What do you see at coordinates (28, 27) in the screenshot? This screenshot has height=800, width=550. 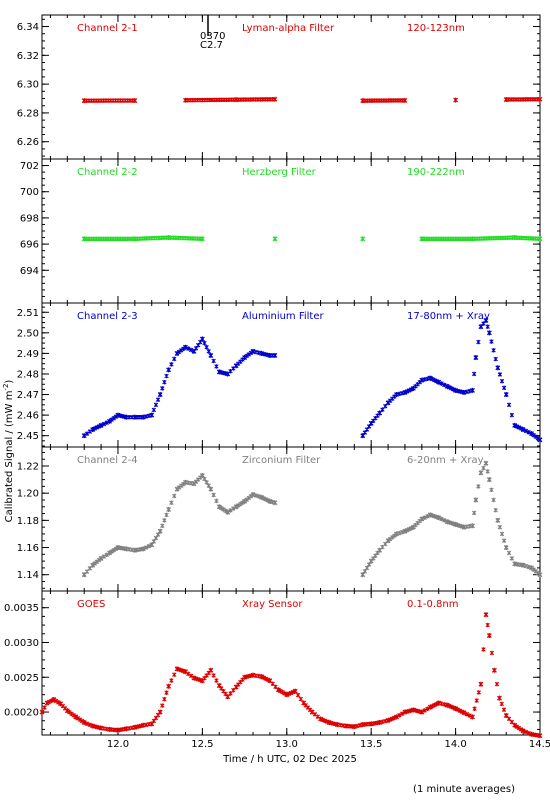 I see `y-tick-label: 6.34` at bounding box center [28, 27].